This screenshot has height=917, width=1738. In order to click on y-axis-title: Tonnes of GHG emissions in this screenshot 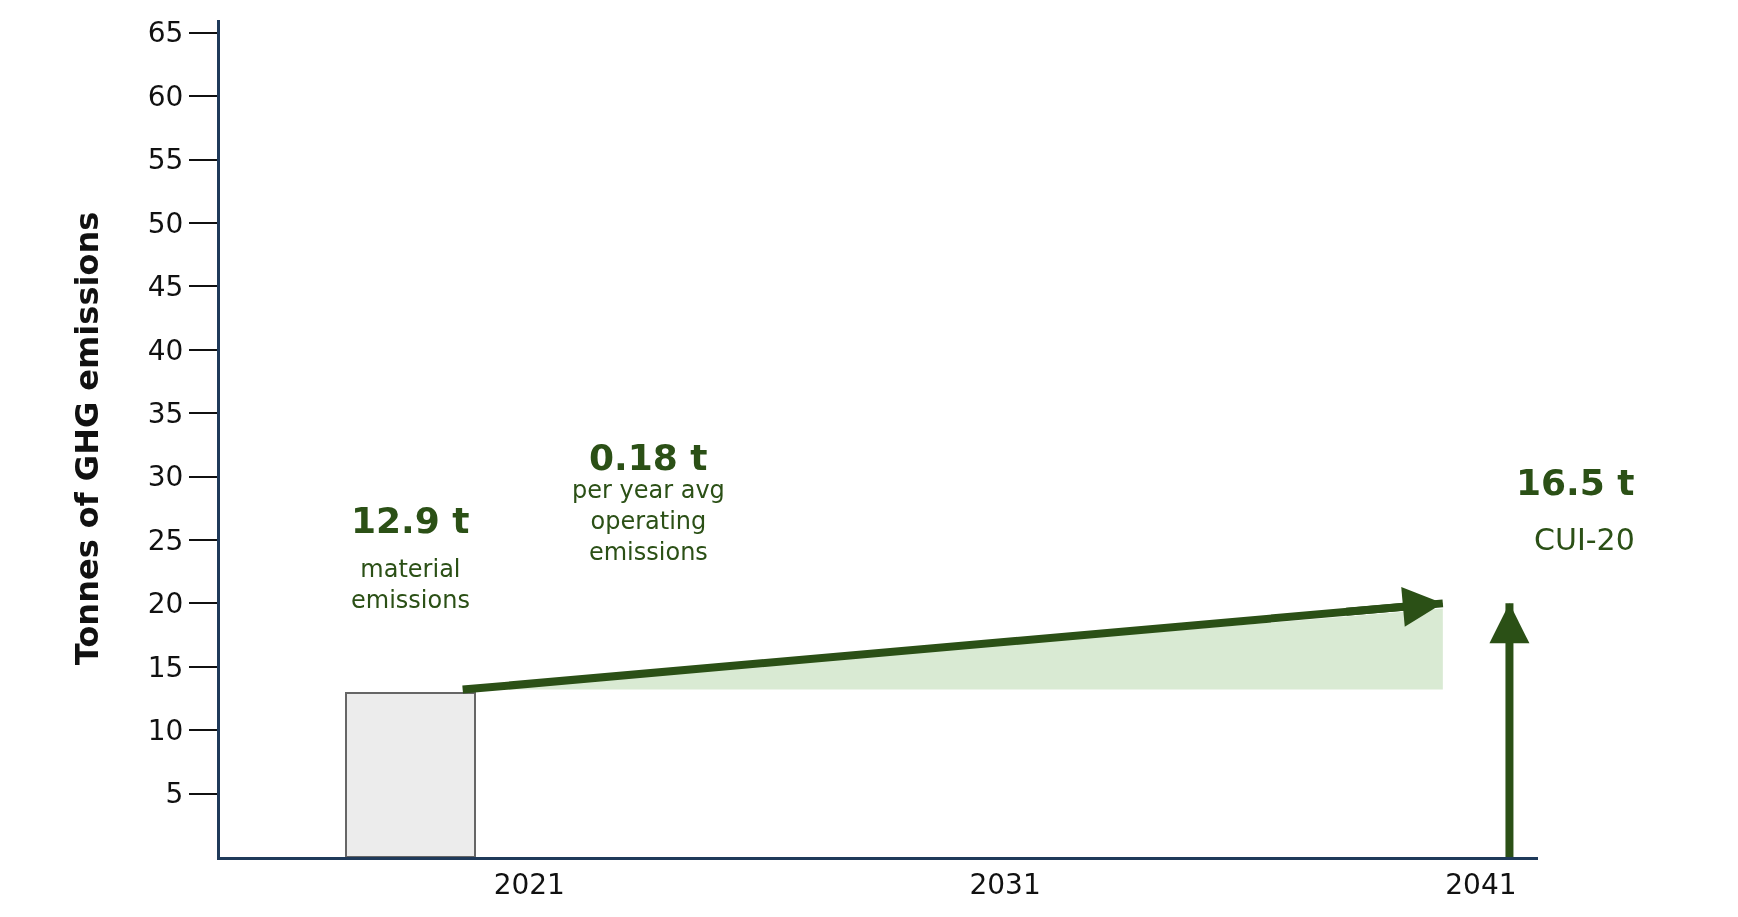, I will do `click(87, 438)`.